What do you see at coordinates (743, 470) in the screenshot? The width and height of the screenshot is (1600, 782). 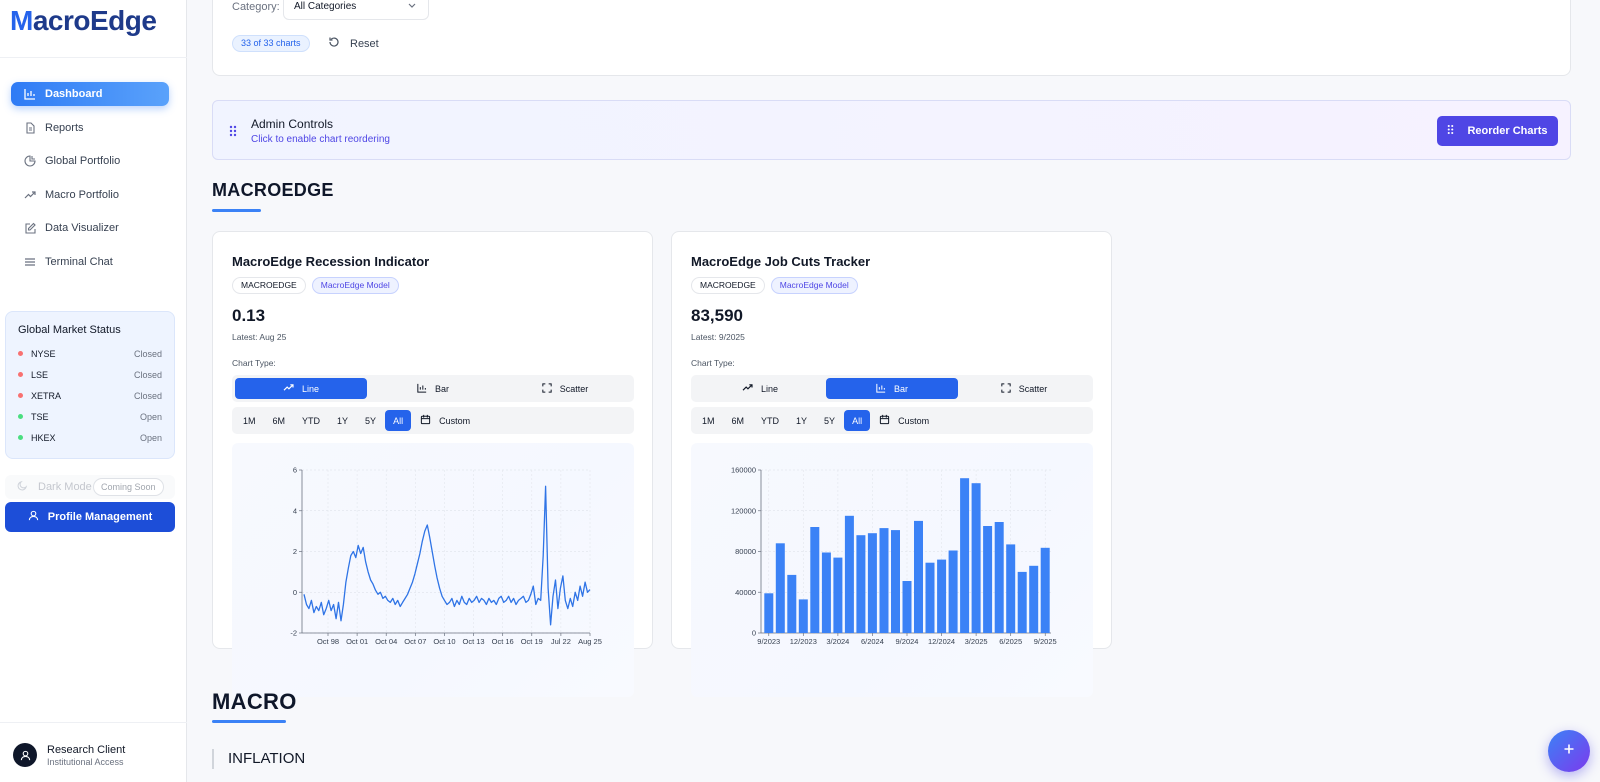 I see `y-tick-label: 160000` at bounding box center [743, 470].